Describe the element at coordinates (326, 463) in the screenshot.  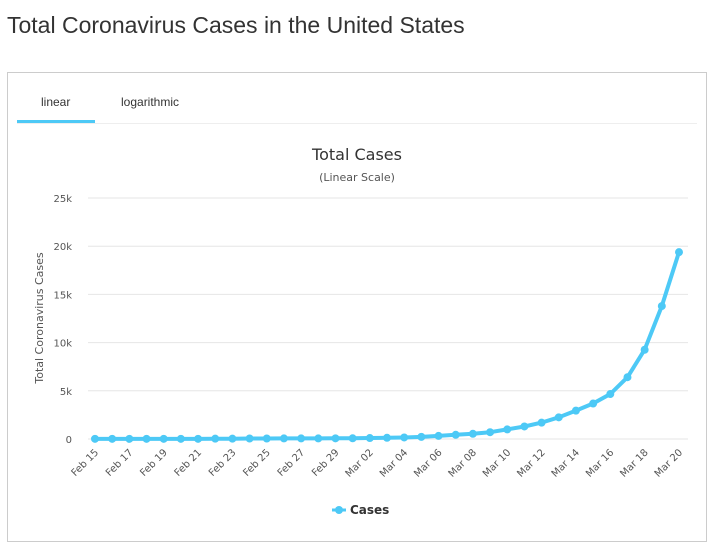
I see `x-tick-label: Feb 29` at that location.